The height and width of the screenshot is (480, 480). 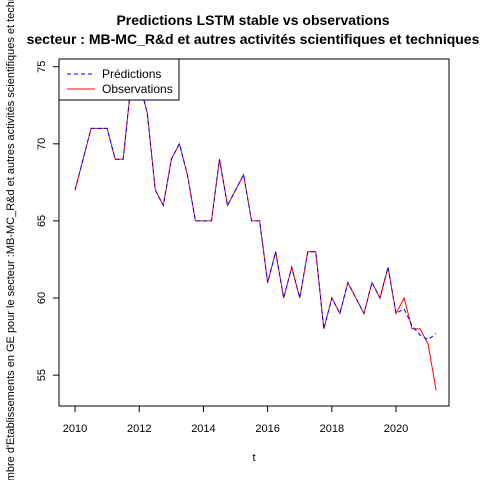 What do you see at coordinates (75, 429) in the screenshot?
I see `x-tick-label: 2010` at bounding box center [75, 429].